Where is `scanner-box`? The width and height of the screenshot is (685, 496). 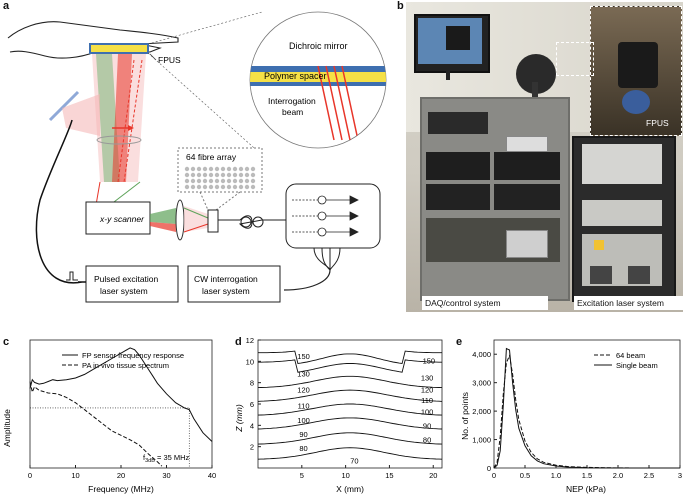 scanner-box is located at coordinates (118, 218).